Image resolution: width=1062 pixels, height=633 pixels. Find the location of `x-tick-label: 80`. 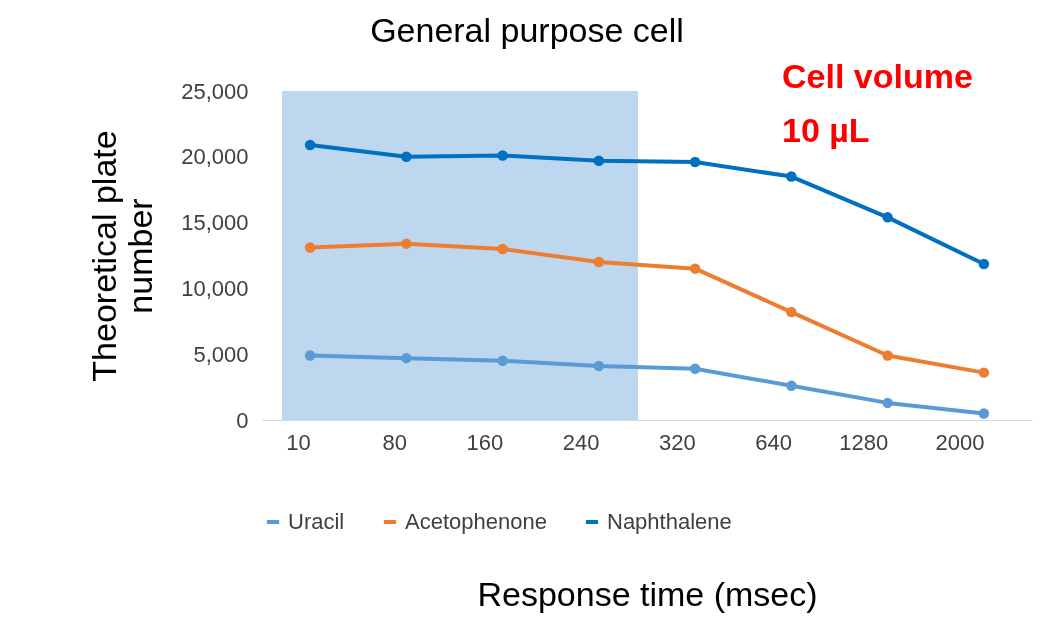

x-tick-label: 80 is located at coordinates (394, 442).